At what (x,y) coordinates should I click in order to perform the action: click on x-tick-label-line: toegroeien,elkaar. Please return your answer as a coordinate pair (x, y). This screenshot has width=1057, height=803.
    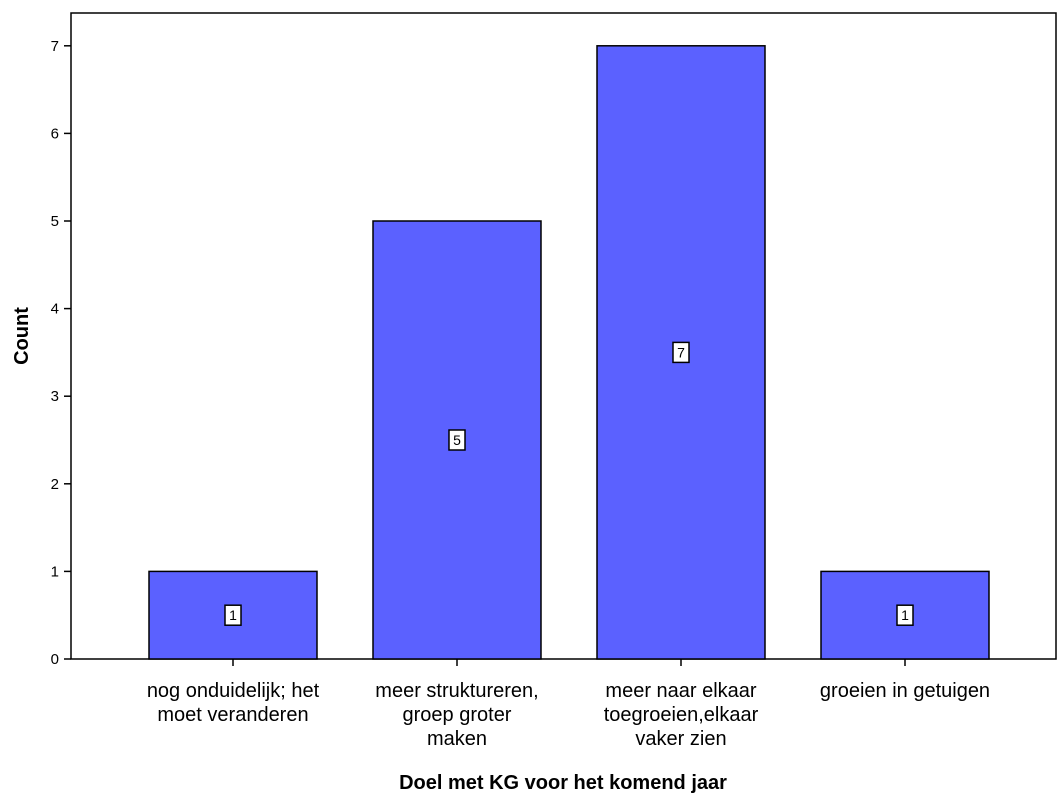
    Looking at the image, I should click on (681, 715).